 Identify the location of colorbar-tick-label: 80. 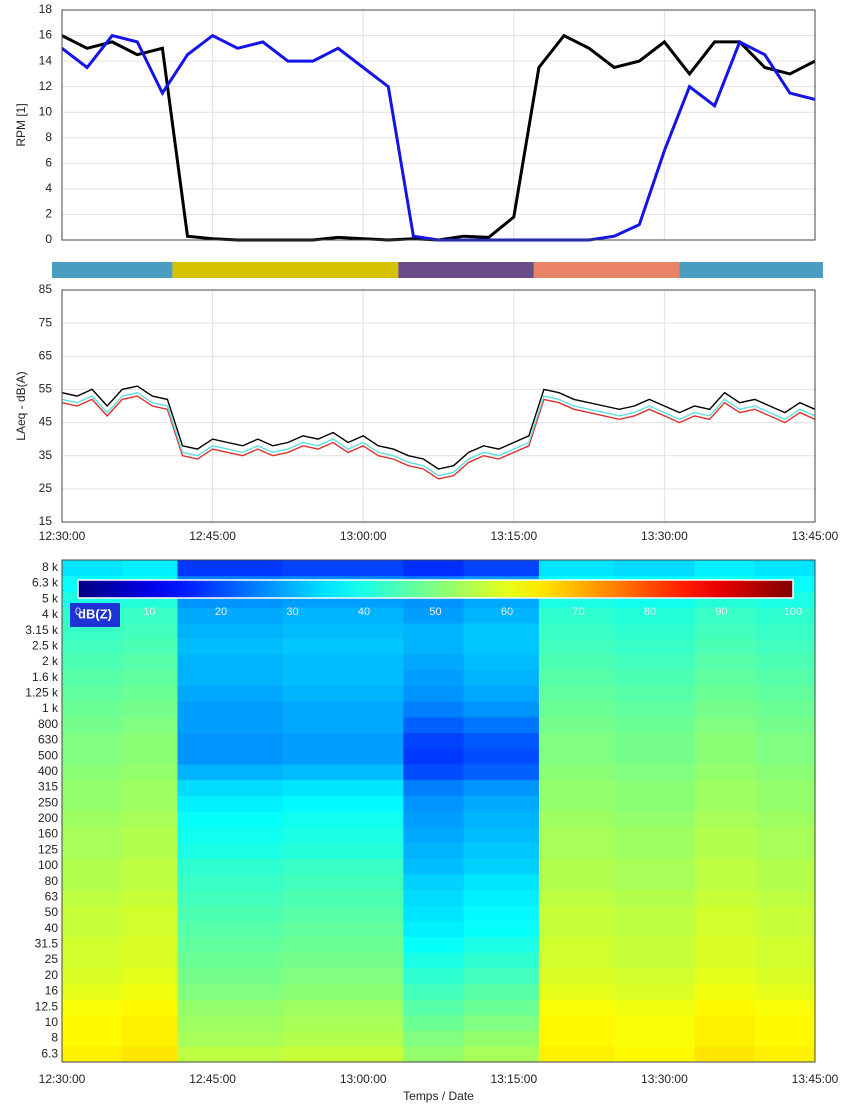
(650, 612).